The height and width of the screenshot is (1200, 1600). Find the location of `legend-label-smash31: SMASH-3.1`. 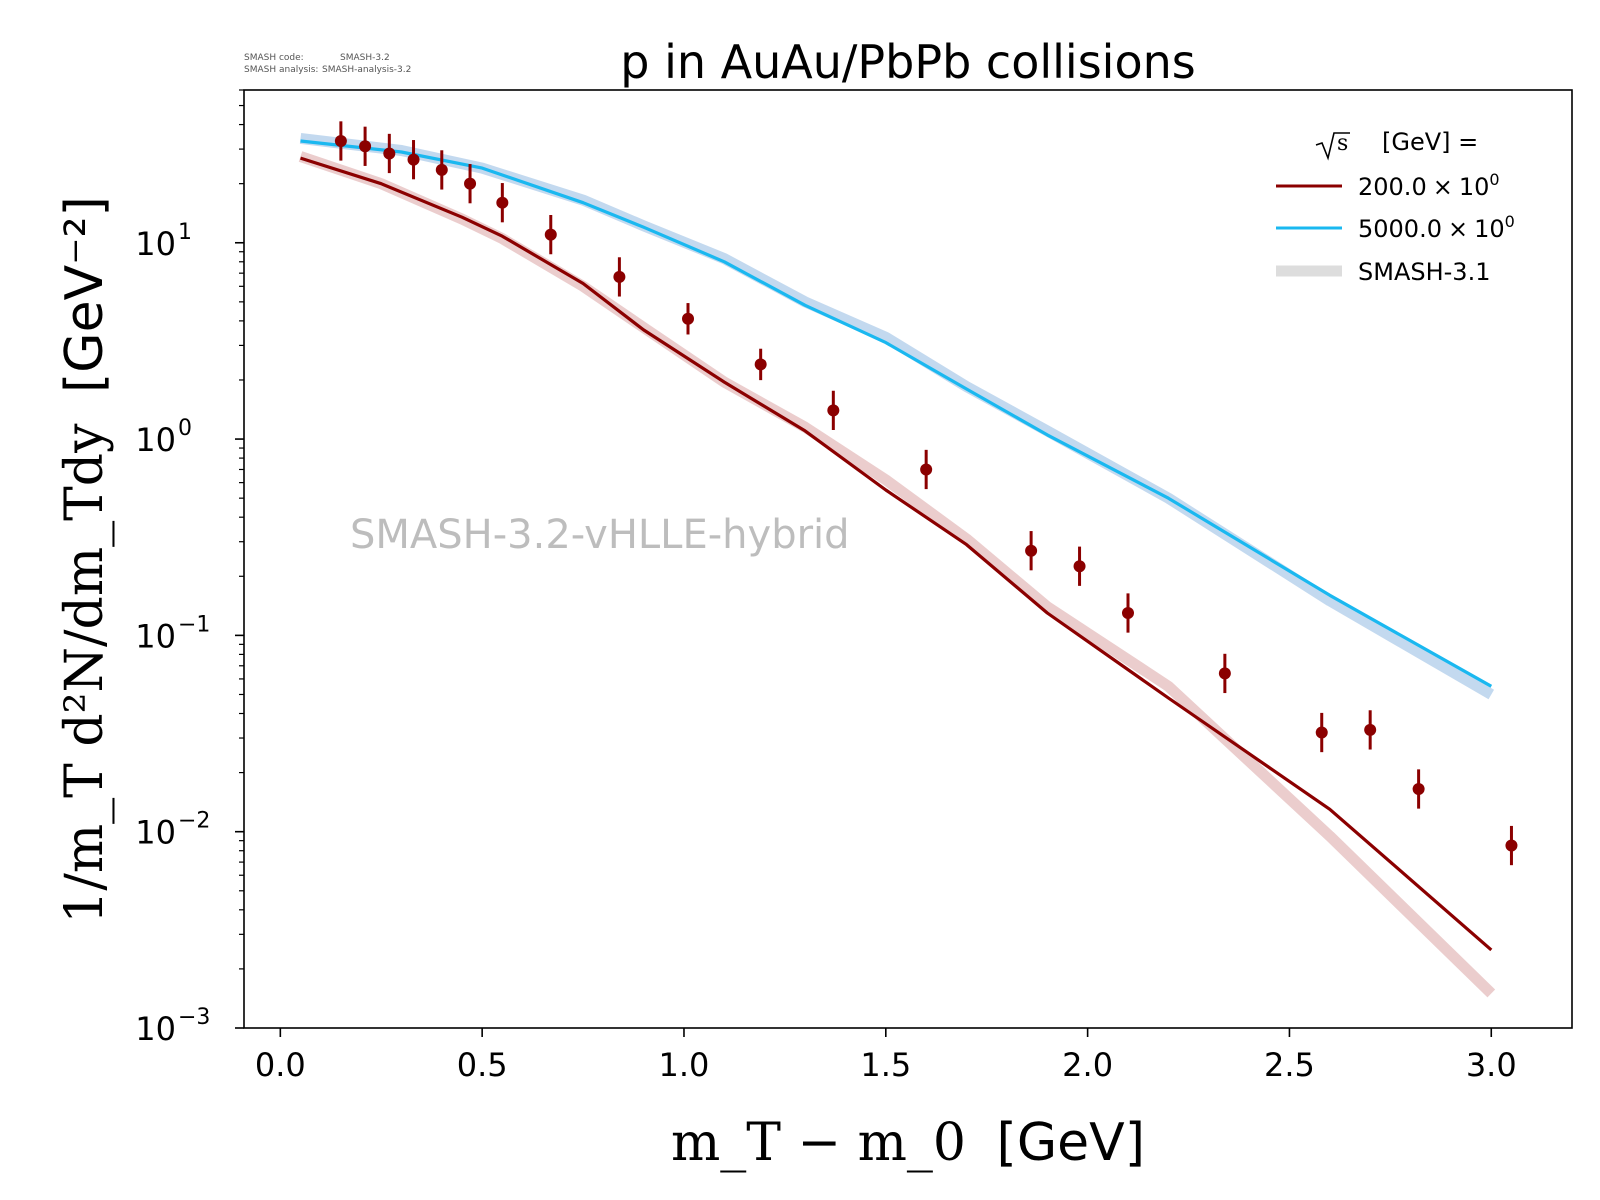

legend-label-smash31: SMASH-3.1 is located at coordinates (1424, 272).